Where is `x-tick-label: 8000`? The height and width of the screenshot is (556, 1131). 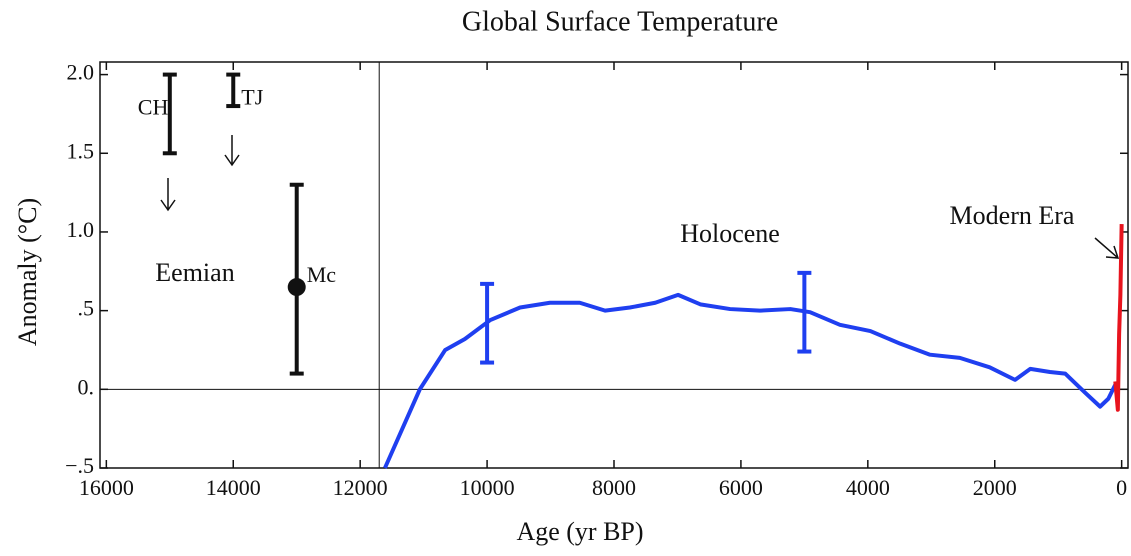
x-tick-label: 8000 is located at coordinates (614, 487).